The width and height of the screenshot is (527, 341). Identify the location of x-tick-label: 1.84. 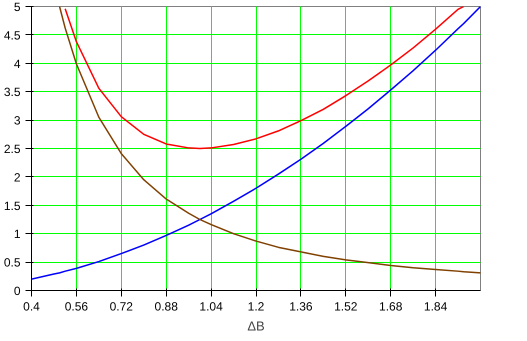
(436, 307).